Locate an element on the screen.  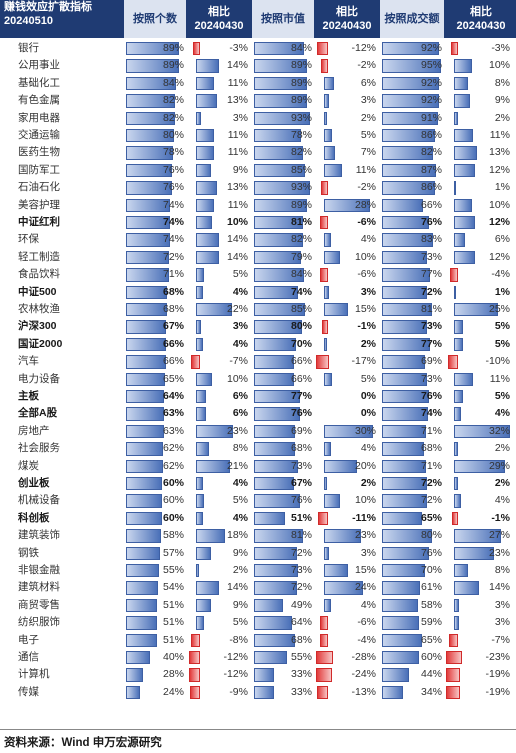
percent-value: 49% is located at coordinates (301, 604).